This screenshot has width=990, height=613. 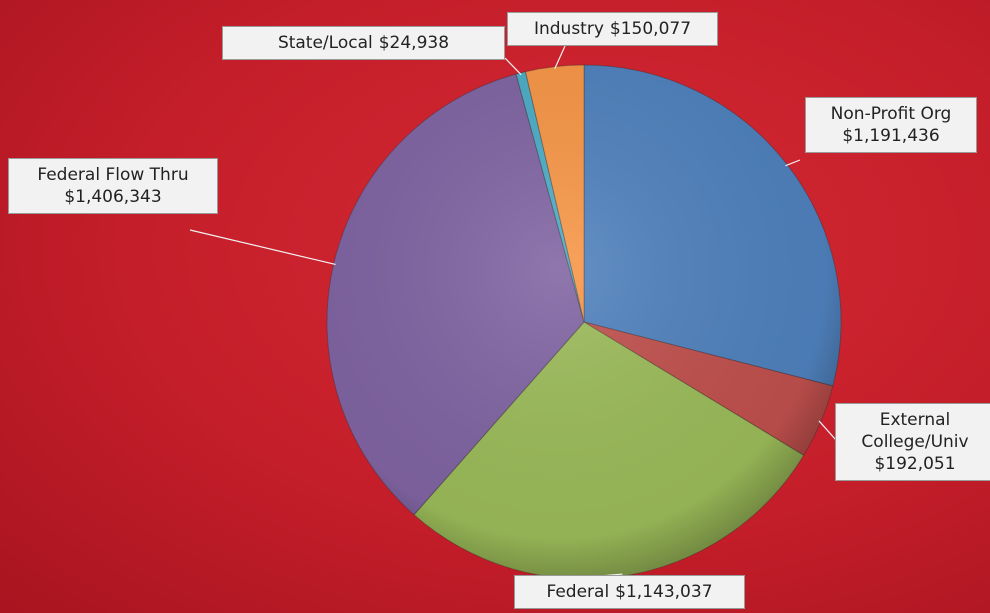 I want to click on category-label: External College/Univ, so click(x=915, y=431).